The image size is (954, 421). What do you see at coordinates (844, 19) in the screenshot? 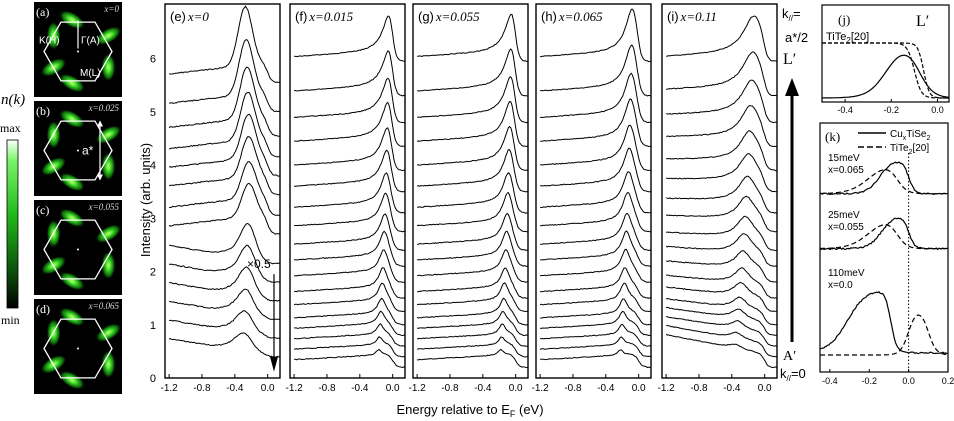
I see `inset-j-tag: (j)` at bounding box center [844, 19].